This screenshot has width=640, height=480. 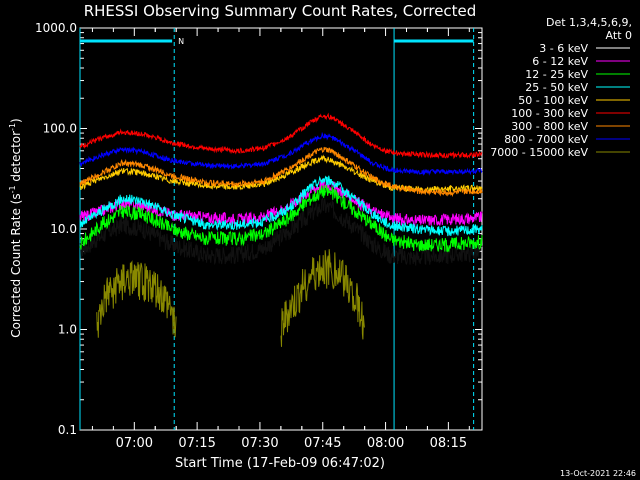 What do you see at coordinates (67, 430) in the screenshot?
I see `y-tick-label: 0.1` at bounding box center [67, 430].